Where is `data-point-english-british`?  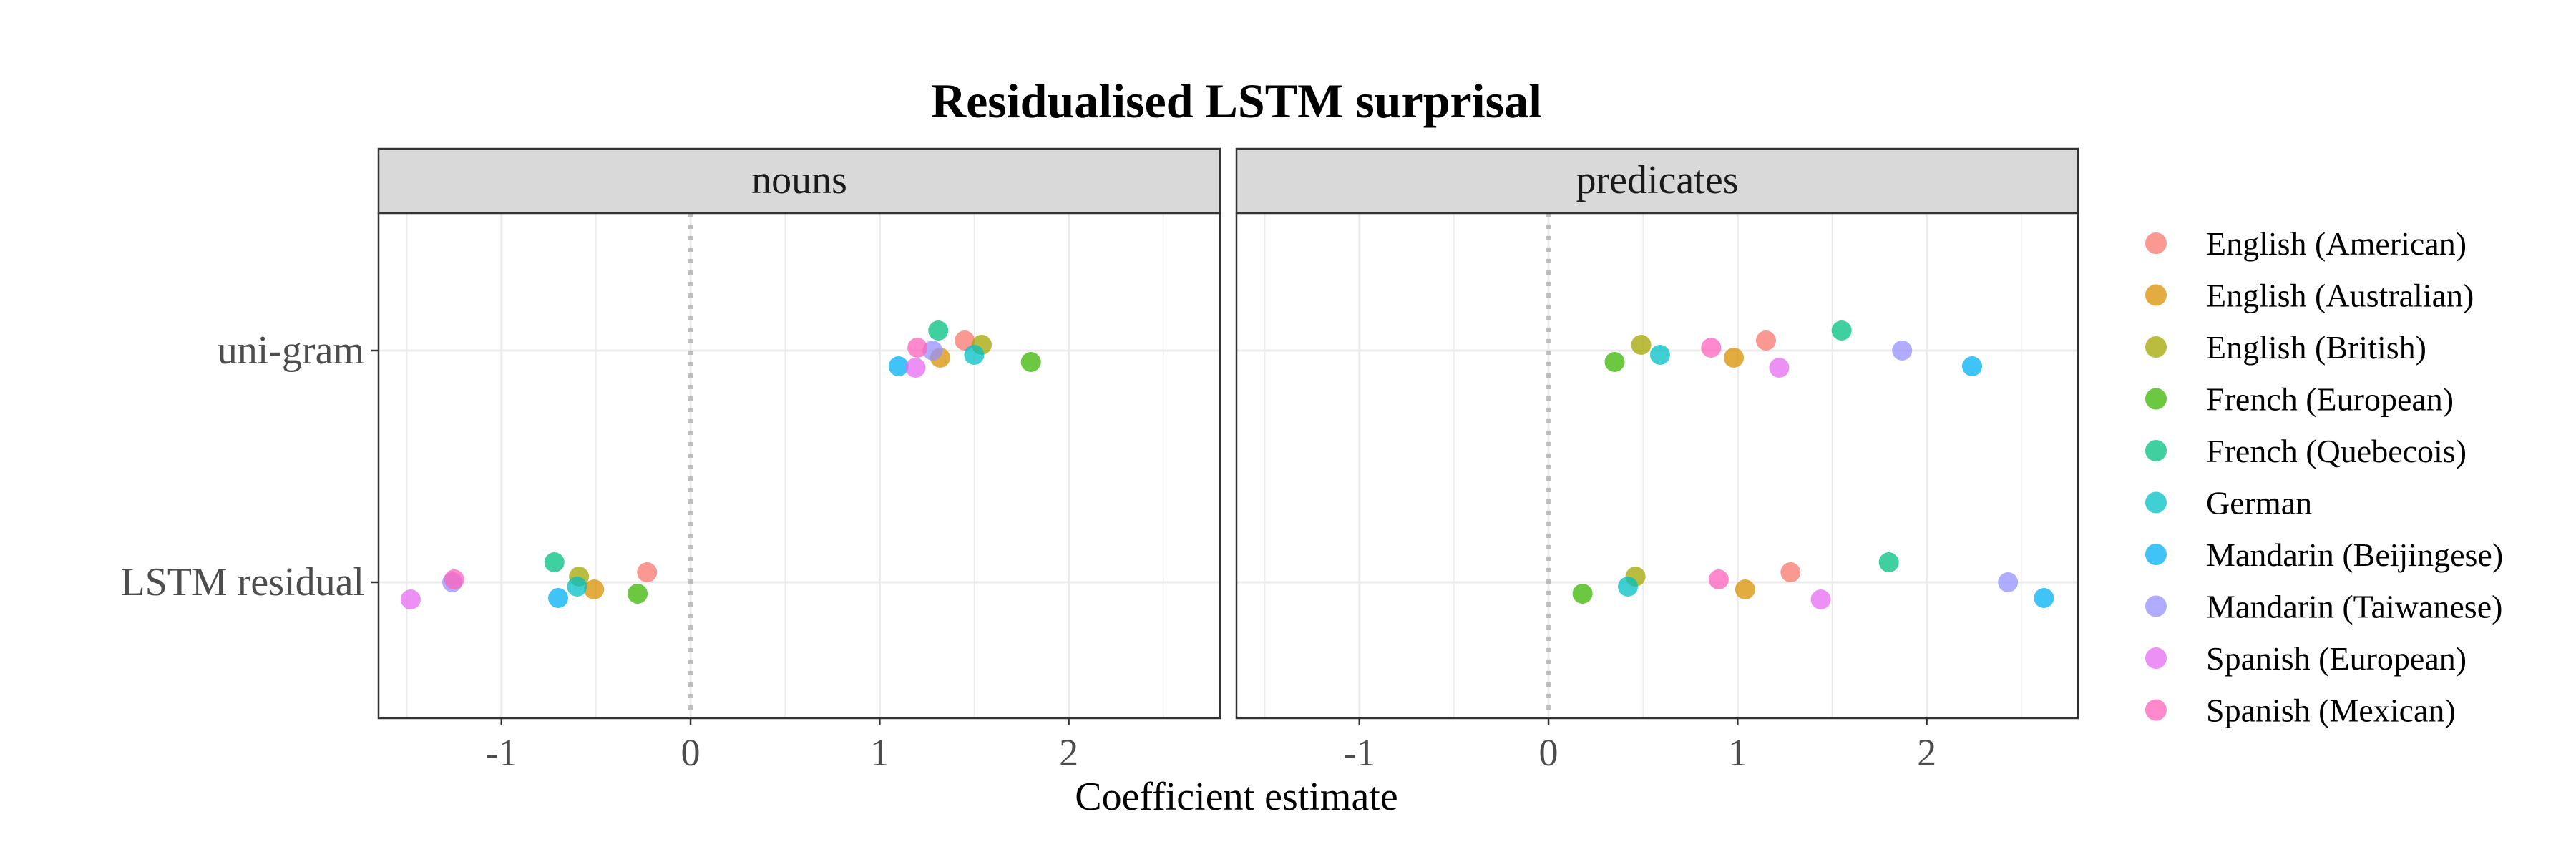
data-point-english-british is located at coordinates (1641, 345).